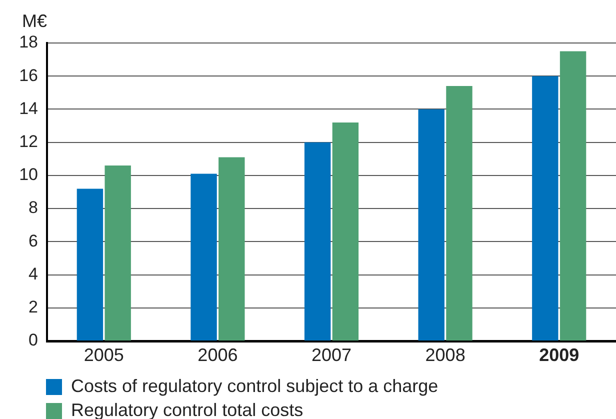 This screenshot has width=616, height=419. I want to click on y-tick-label: 6, so click(33, 240).